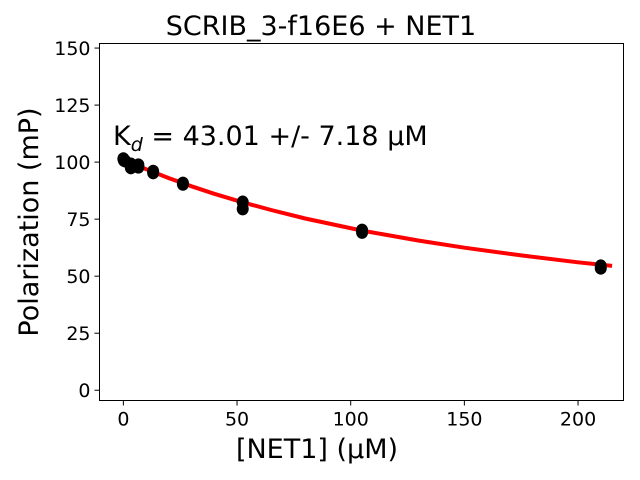  Describe the element at coordinates (321, 26) in the screenshot. I see `chart-title: SCRIB_3-f16E6 + NET1` at that location.